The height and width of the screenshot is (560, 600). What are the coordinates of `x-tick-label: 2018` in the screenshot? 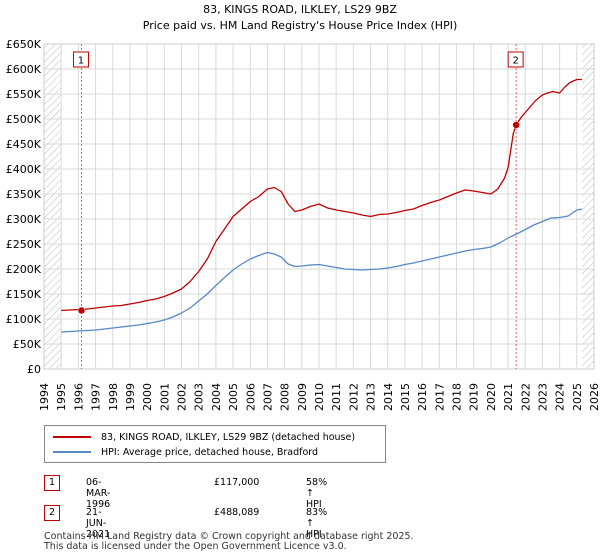 It's located at (457, 397).